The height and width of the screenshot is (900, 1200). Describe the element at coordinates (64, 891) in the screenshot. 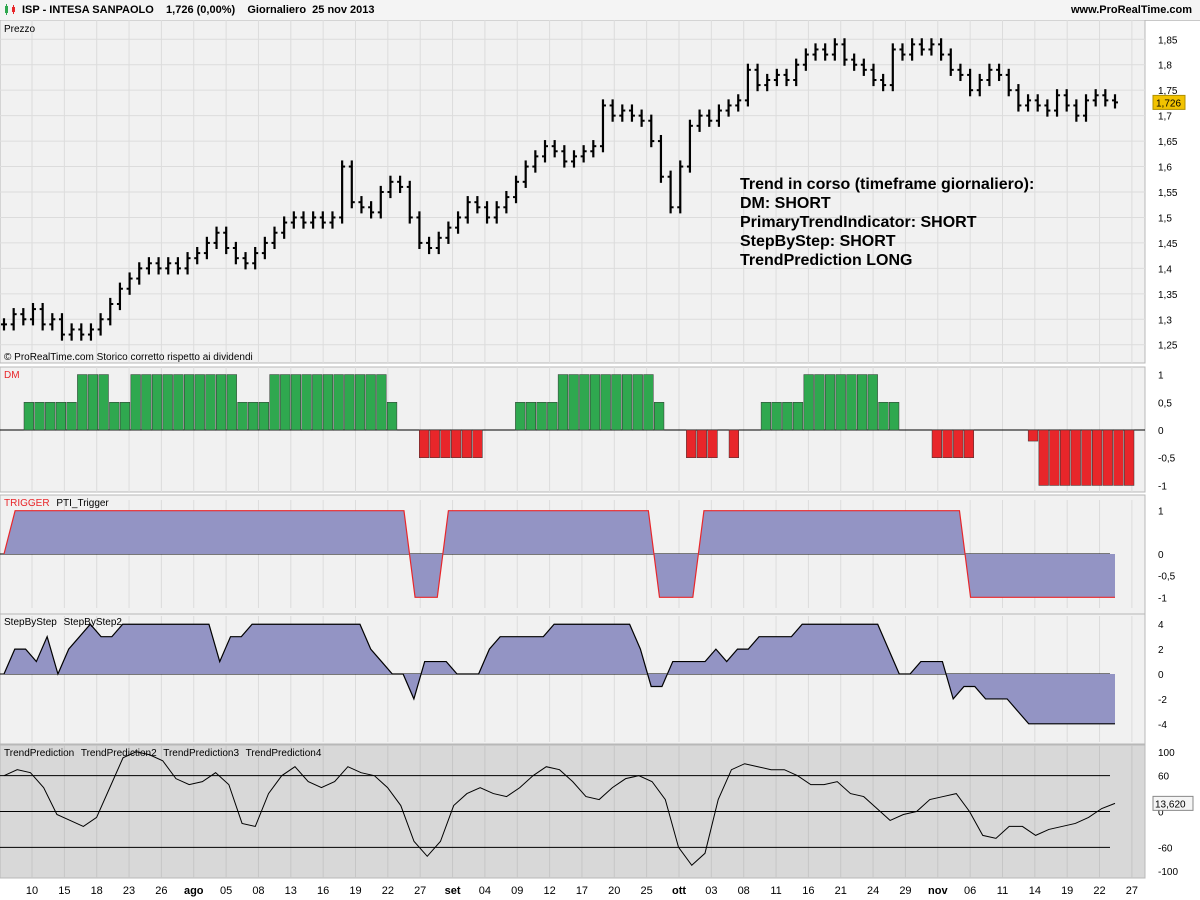

I see `x-tick-label: 15` at that location.